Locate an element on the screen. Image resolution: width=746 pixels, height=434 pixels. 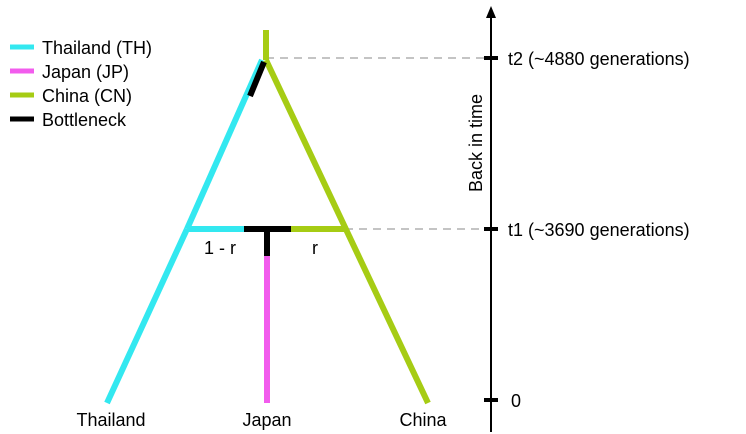
legend-label-thailand: Thailand (TH) is located at coordinates (97, 48).